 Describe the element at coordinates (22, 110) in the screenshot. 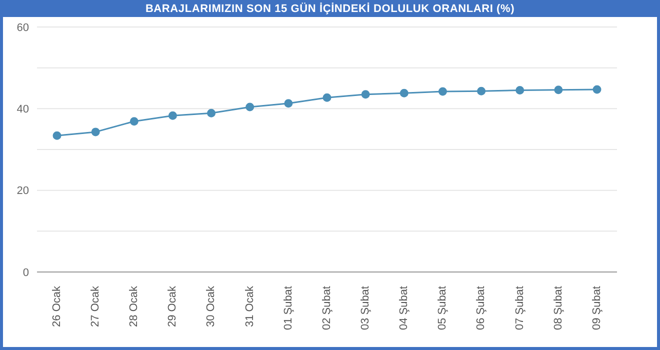

I see `y-tick-label: 40` at that location.